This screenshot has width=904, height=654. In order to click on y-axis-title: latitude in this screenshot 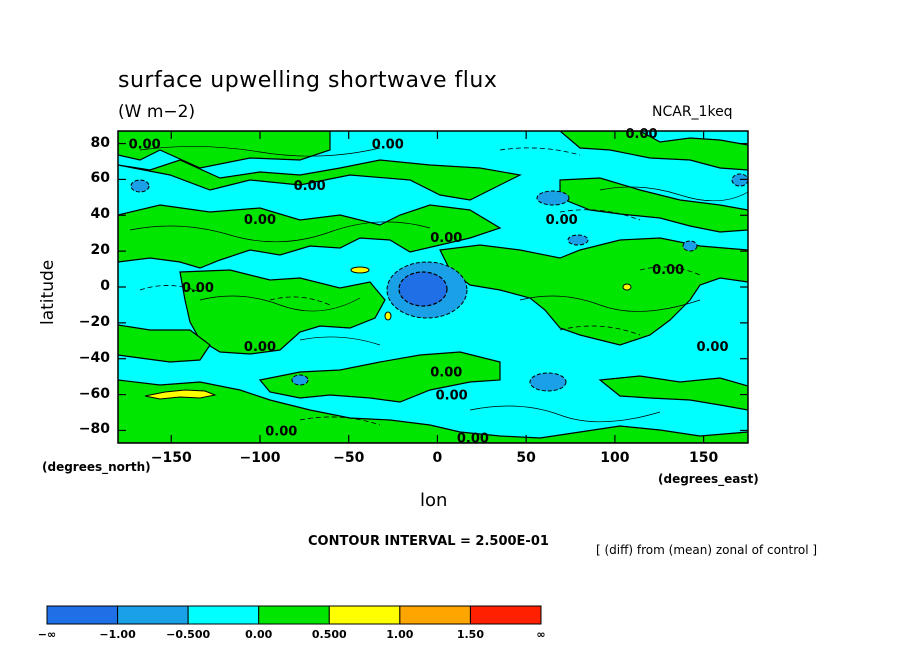, I will do `click(48, 292)`.